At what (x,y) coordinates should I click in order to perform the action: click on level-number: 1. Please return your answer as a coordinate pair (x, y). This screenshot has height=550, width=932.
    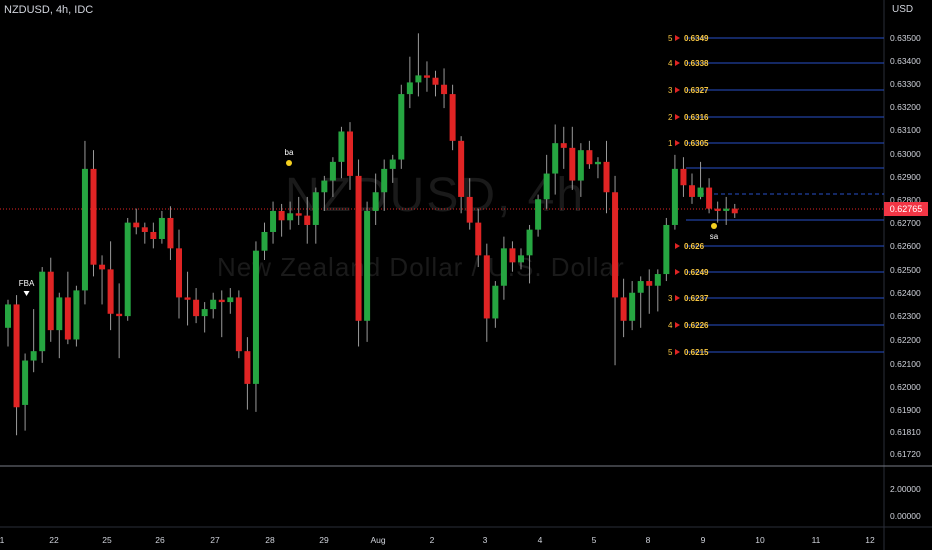
    Looking at the image, I should click on (670, 143).